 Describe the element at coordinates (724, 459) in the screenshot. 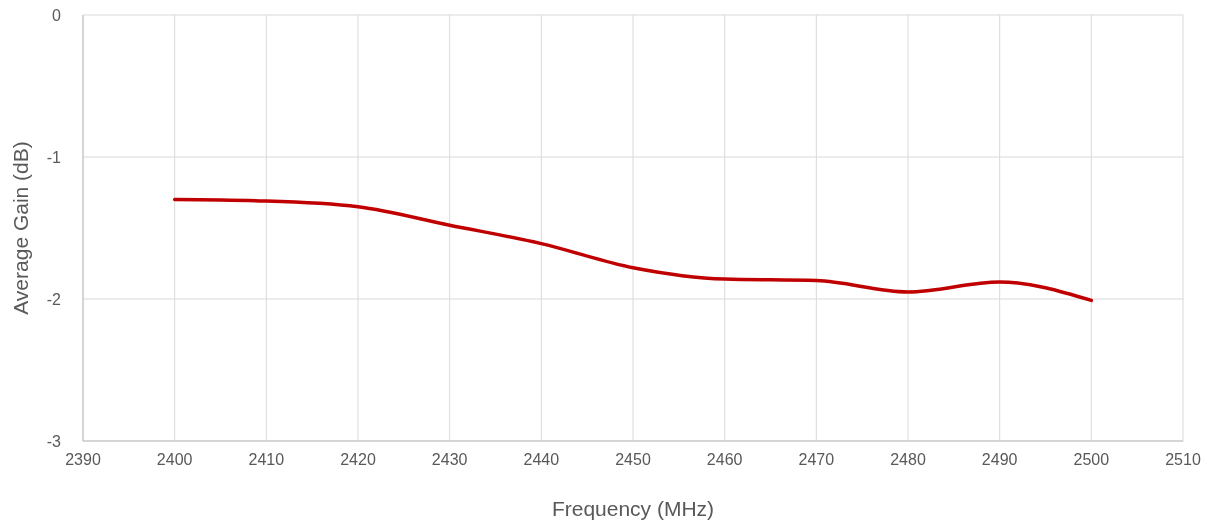

I see `x-tick-label: 2460` at that location.